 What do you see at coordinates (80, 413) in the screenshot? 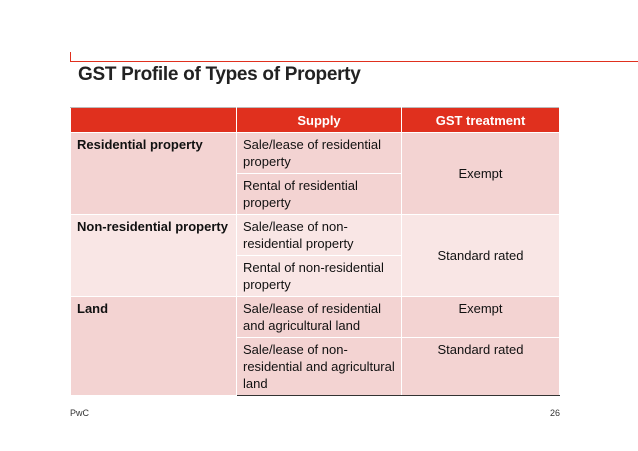
I see `footer-brand: PwC` at bounding box center [80, 413].